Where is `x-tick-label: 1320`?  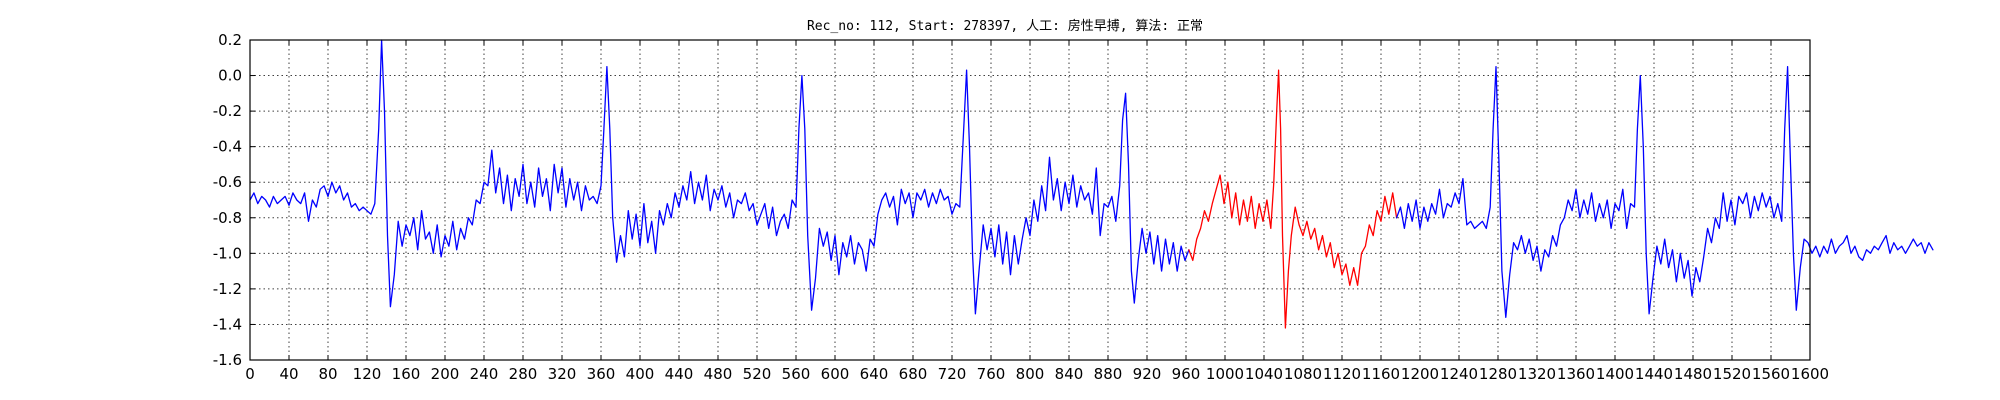
x-tick-label: 1320 is located at coordinates (1537, 374).